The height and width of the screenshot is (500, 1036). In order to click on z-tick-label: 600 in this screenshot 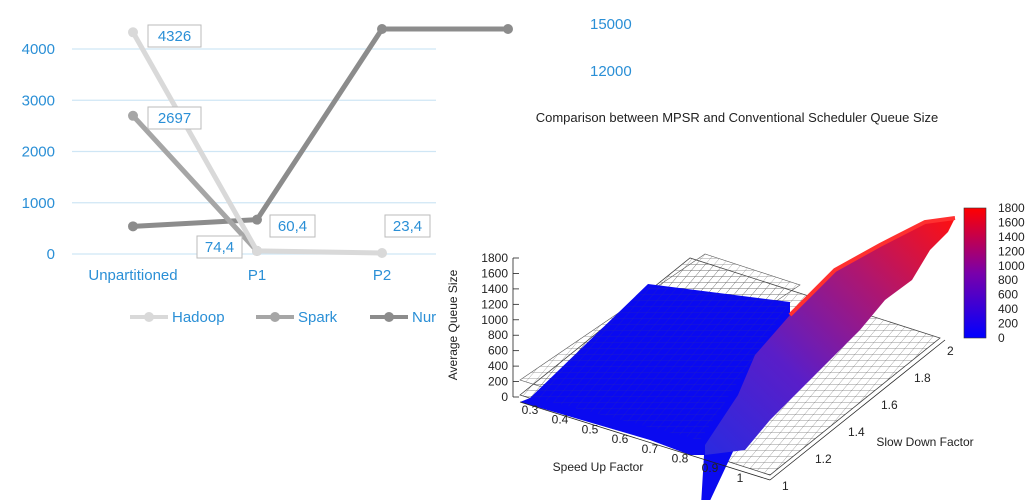, I will do `click(498, 351)`.